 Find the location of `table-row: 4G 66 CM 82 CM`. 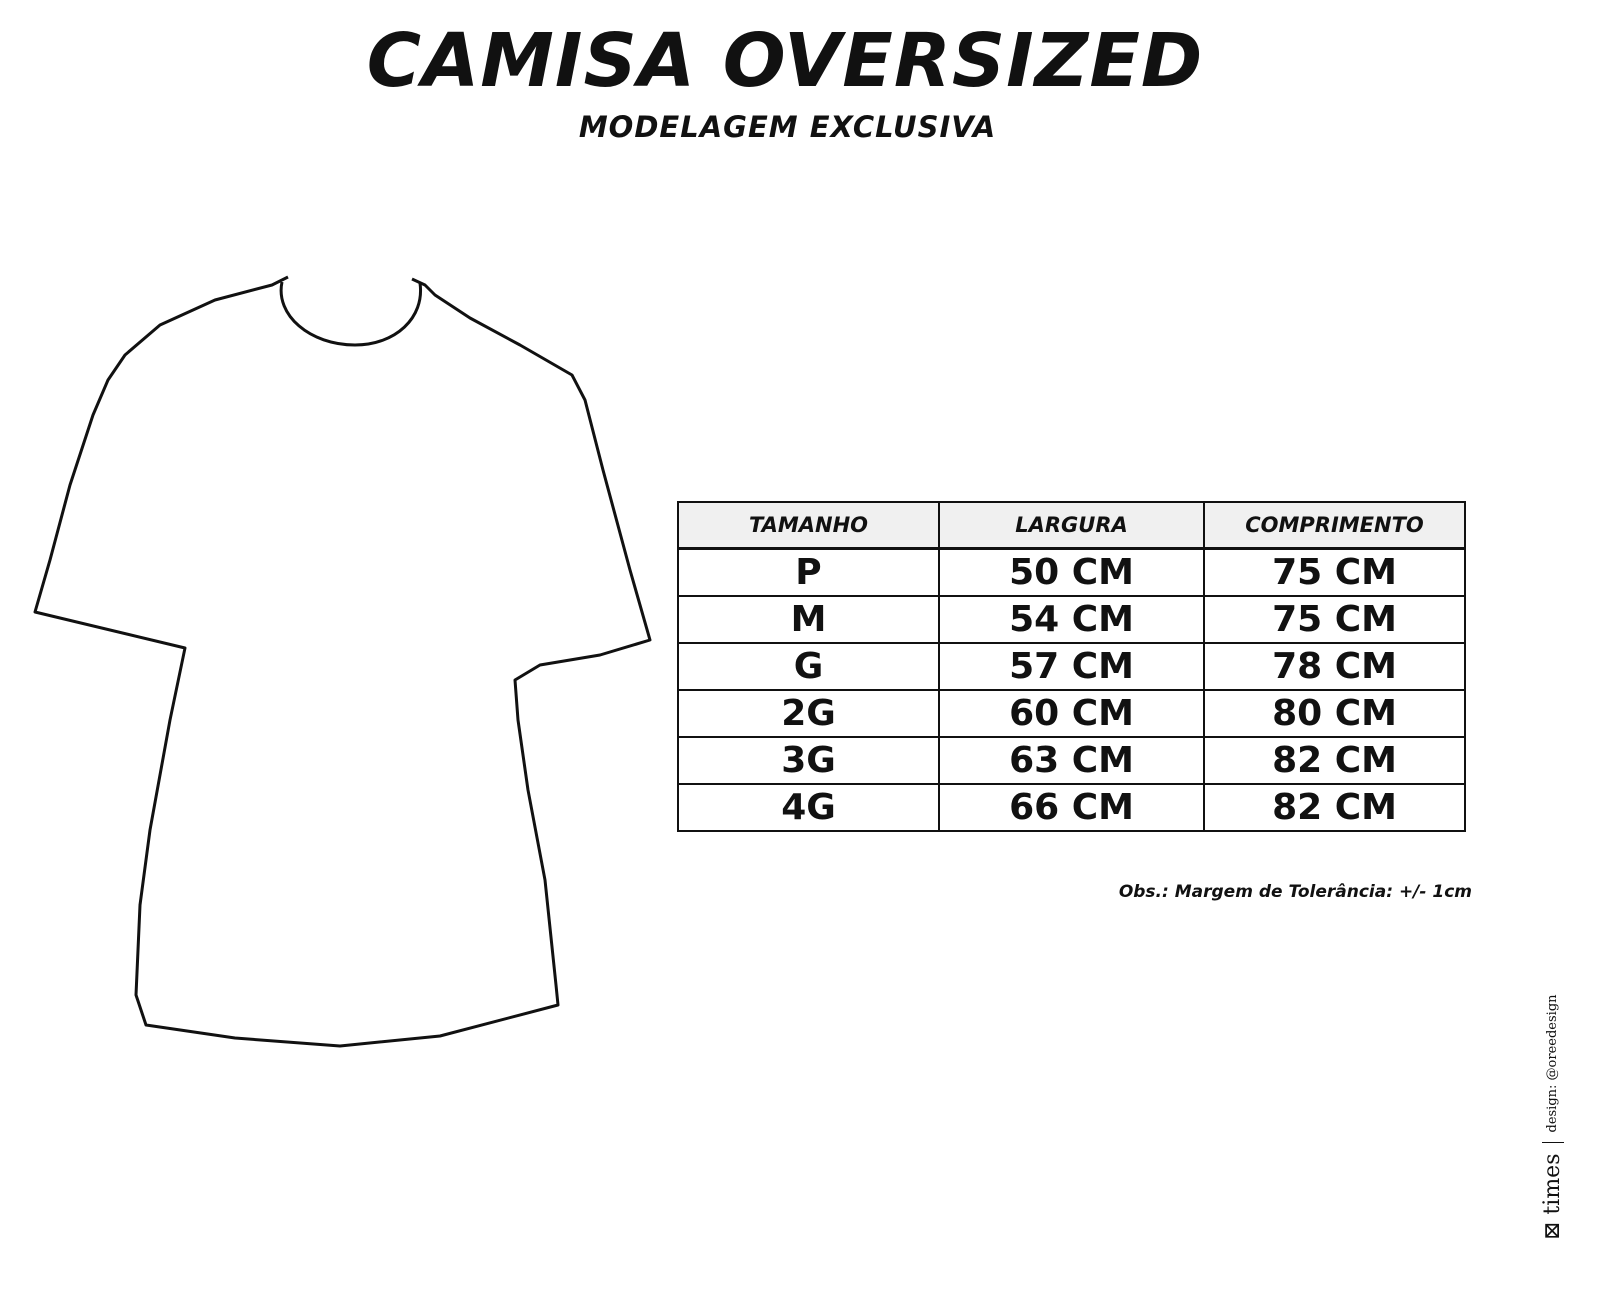

table-row: 4G 66 CM 82 CM is located at coordinates (1071, 807).